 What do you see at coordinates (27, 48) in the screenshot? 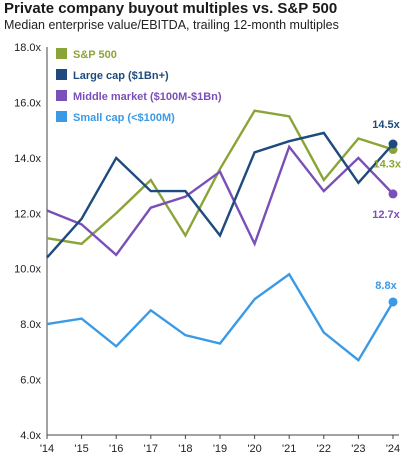
I see `y-tick-label: 18.0x` at bounding box center [27, 48].